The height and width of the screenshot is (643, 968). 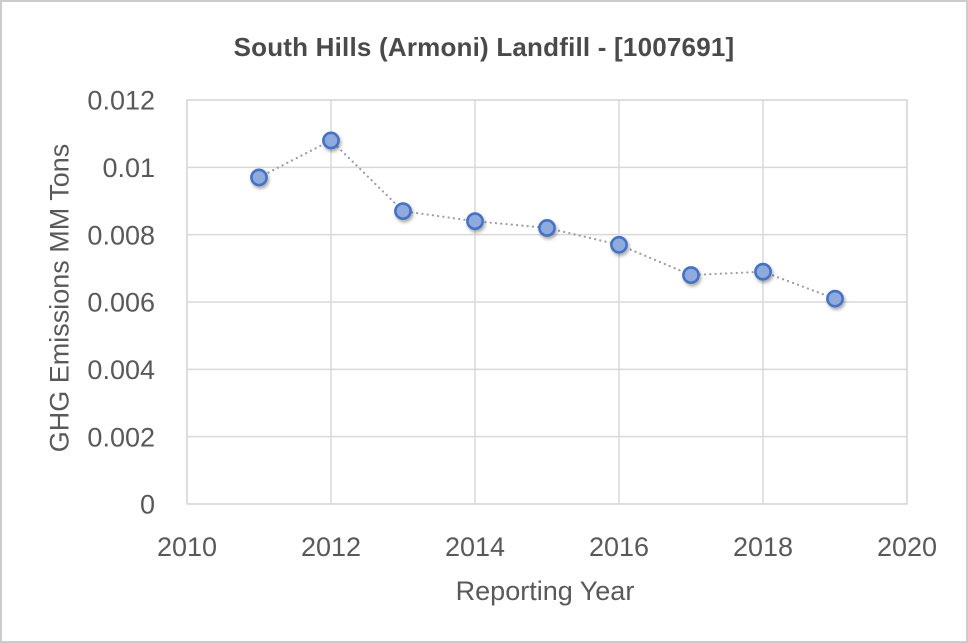 What do you see at coordinates (128, 168) in the screenshot?
I see `y-tick-label: 0.01` at bounding box center [128, 168].